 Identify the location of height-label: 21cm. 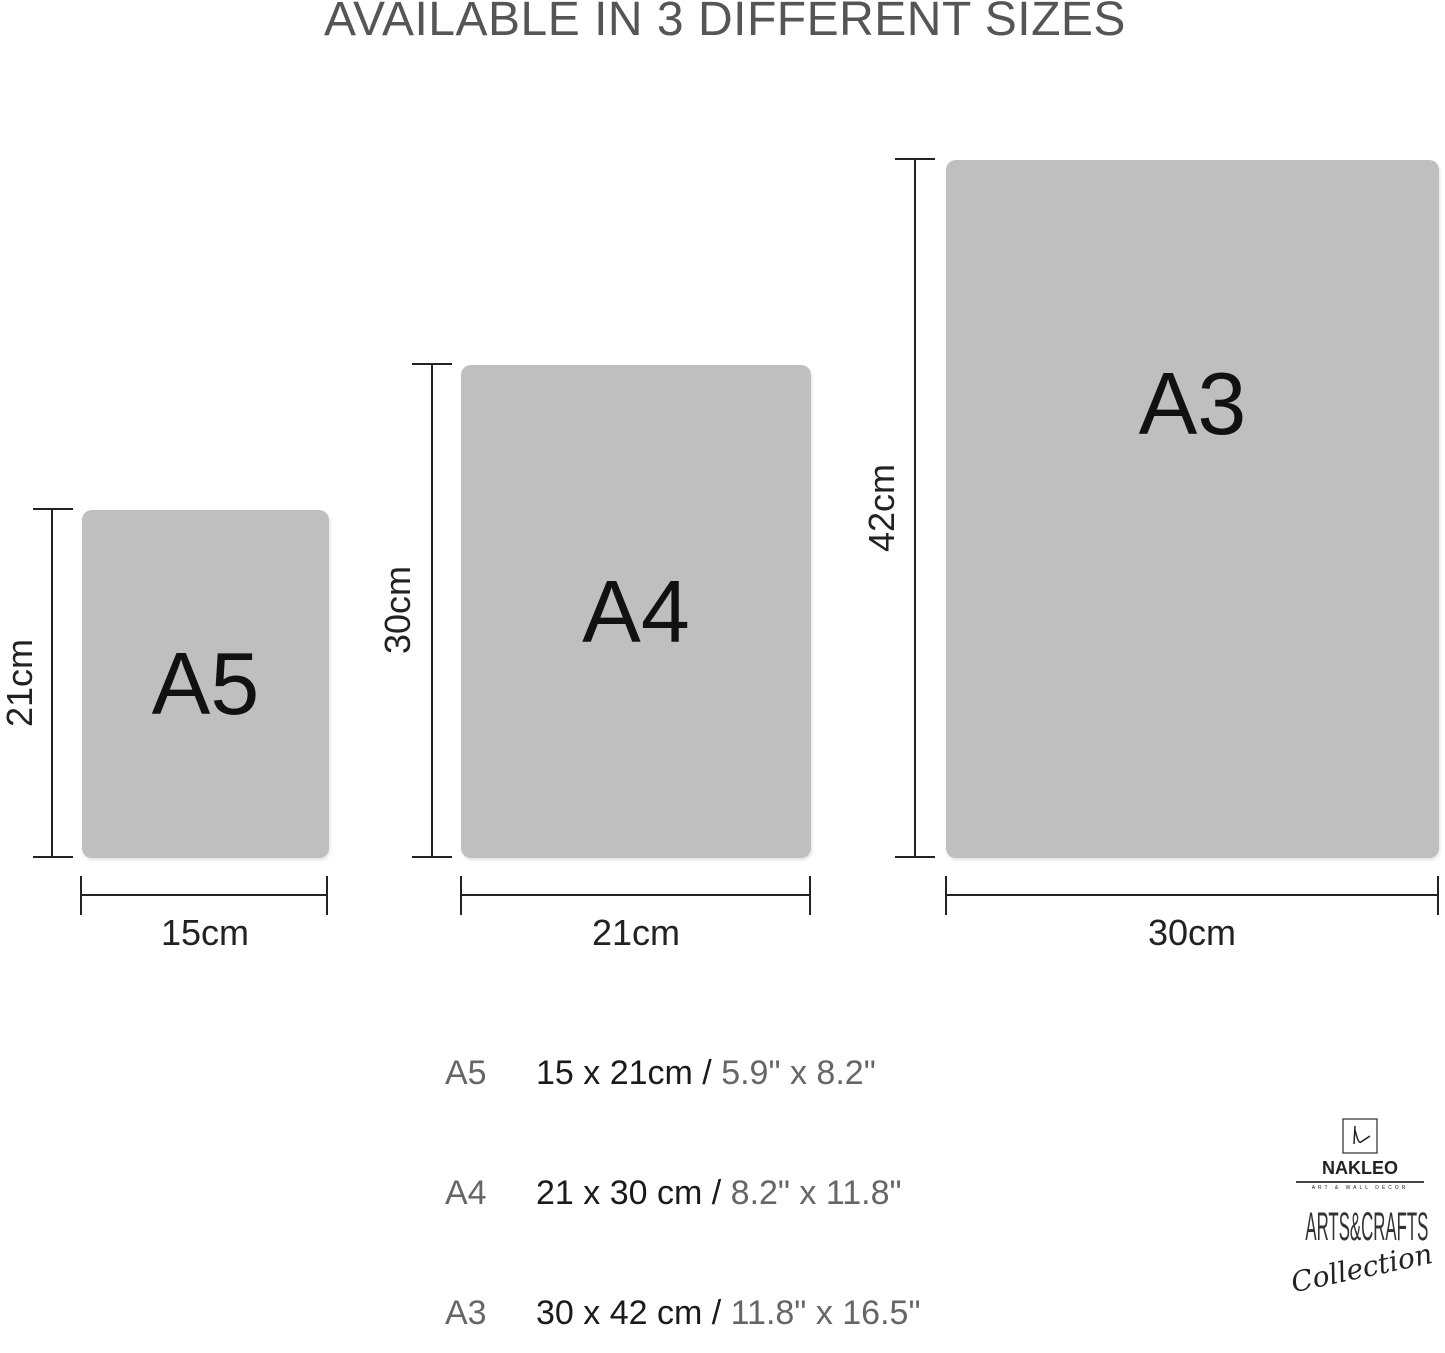
(20, 683).